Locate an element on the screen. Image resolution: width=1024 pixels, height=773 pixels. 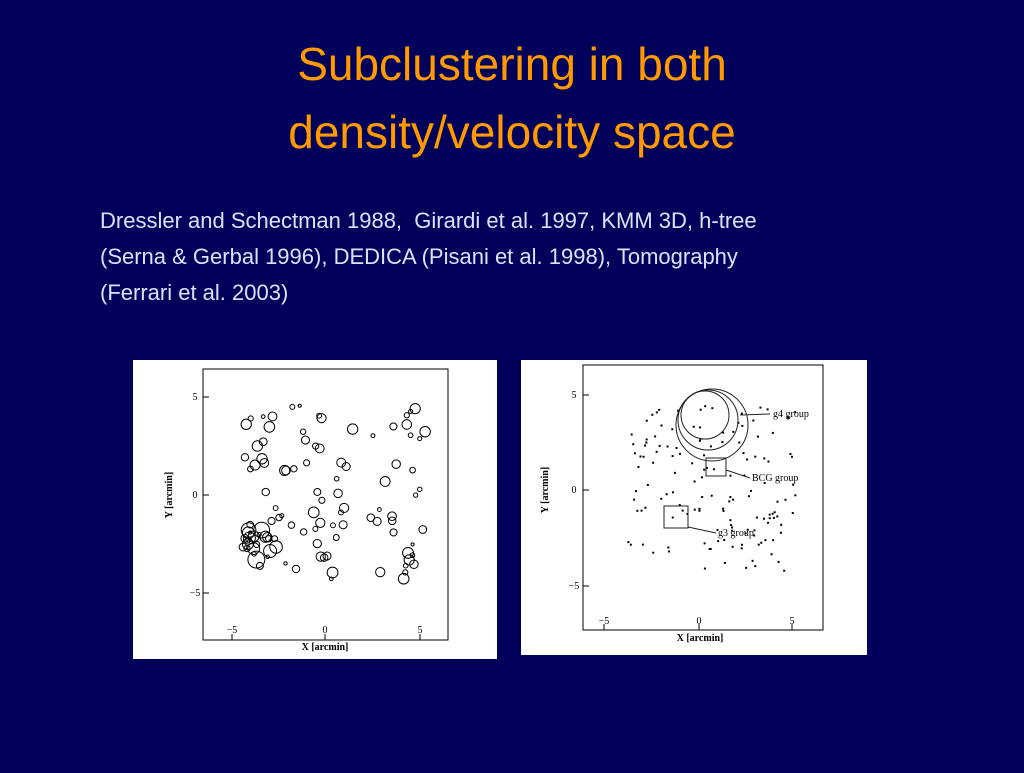
axis-label: Y [arcmin] is located at coordinates (169, 495).